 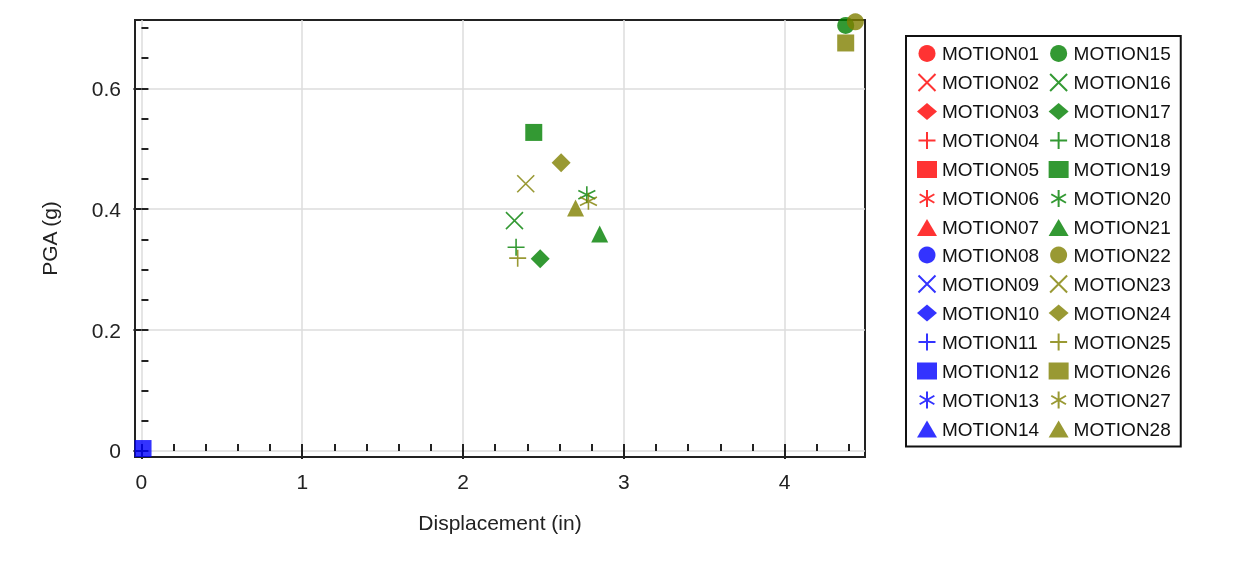 What do you see at coordinates (1122, 140) in the screenshot?
I see `legend-label: MOTION18` at bounding box center [1122, 140].